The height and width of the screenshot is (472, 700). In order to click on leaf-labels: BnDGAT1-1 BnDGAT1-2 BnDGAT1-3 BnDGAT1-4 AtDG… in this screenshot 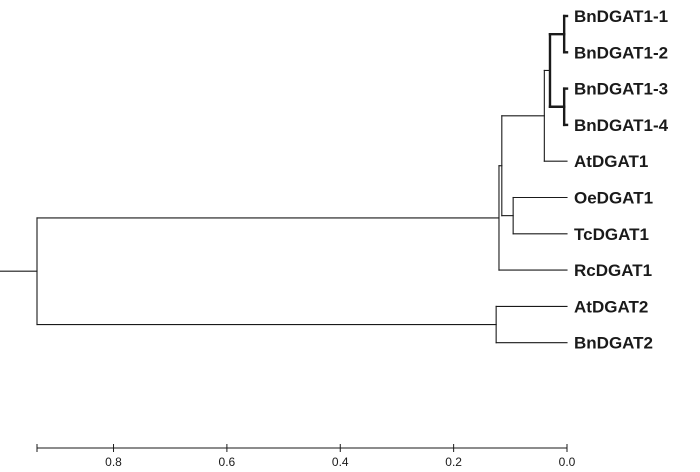, I will do `click(621, 180)`.